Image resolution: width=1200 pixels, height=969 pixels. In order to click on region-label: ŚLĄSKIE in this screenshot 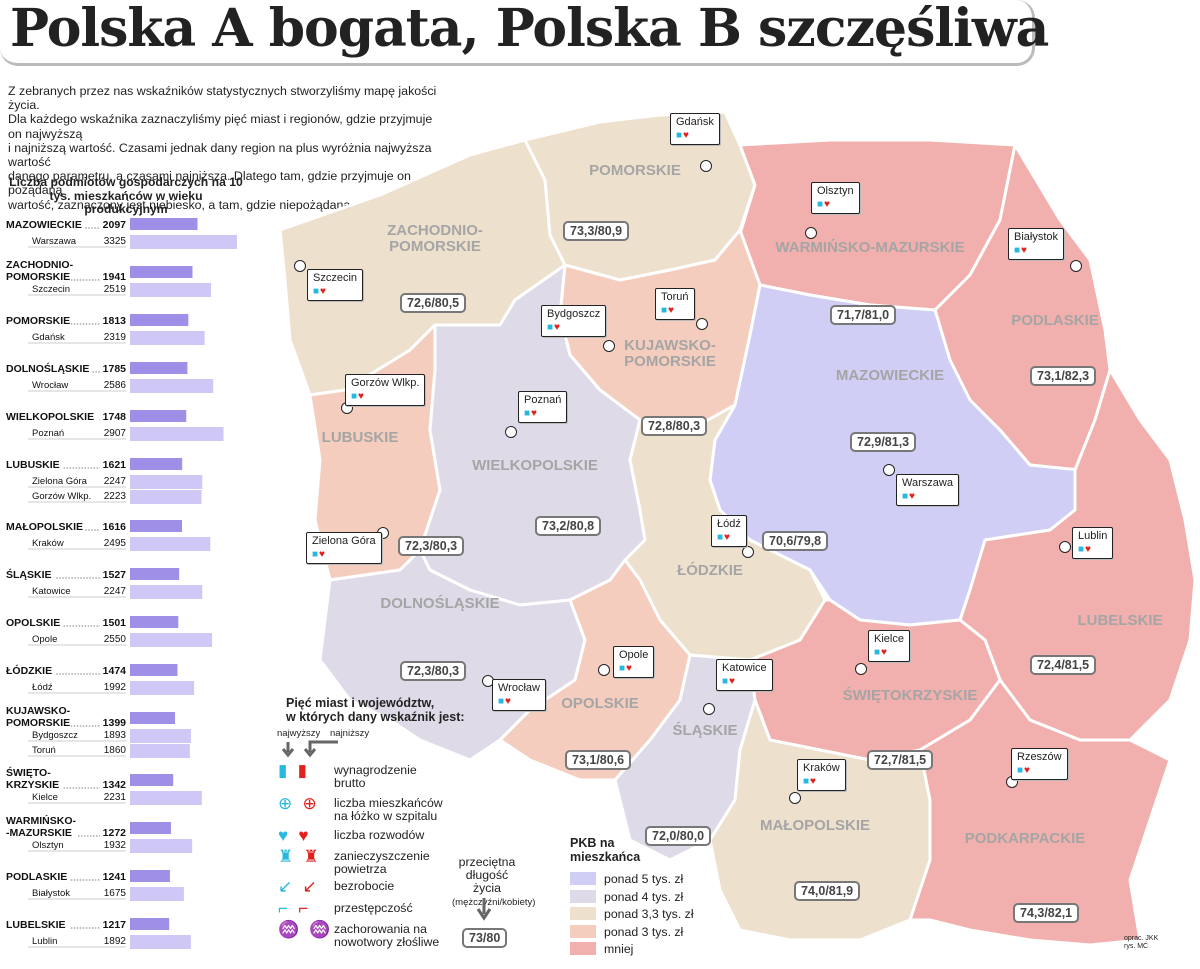, I will do `click(704, 730)`.